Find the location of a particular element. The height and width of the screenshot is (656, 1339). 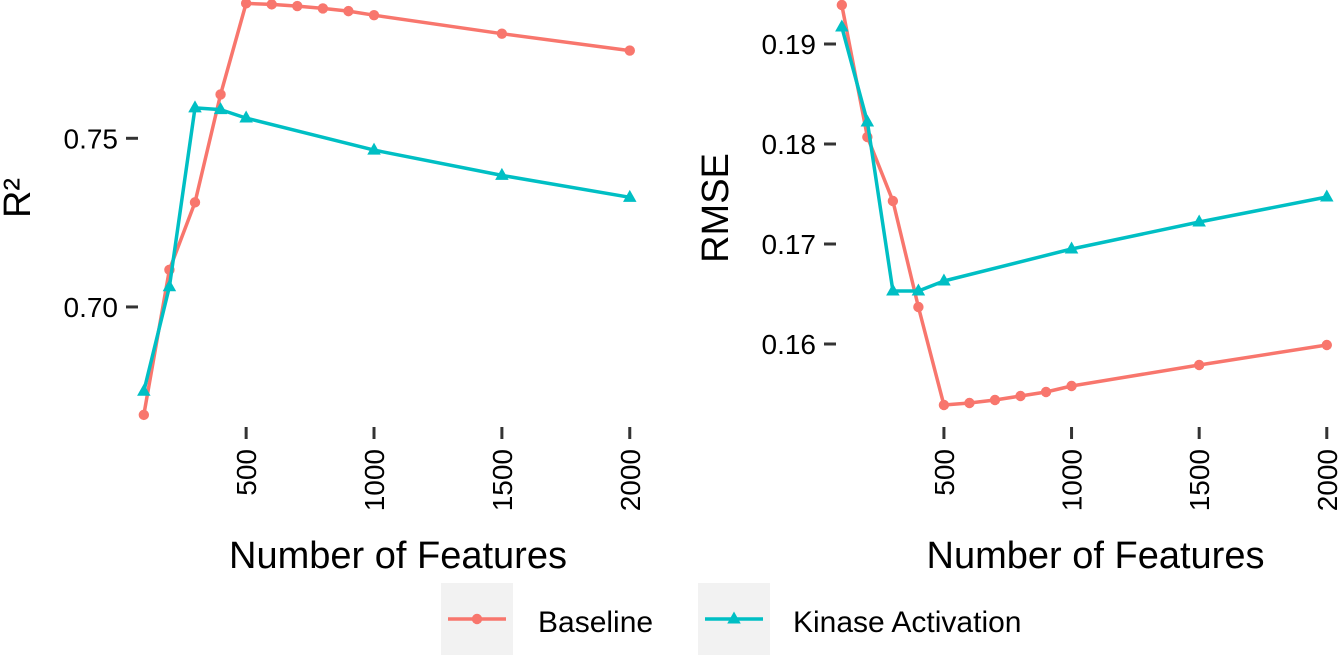

rmse-x-tick-label: 1000 is located at coordinates (1072, 480).